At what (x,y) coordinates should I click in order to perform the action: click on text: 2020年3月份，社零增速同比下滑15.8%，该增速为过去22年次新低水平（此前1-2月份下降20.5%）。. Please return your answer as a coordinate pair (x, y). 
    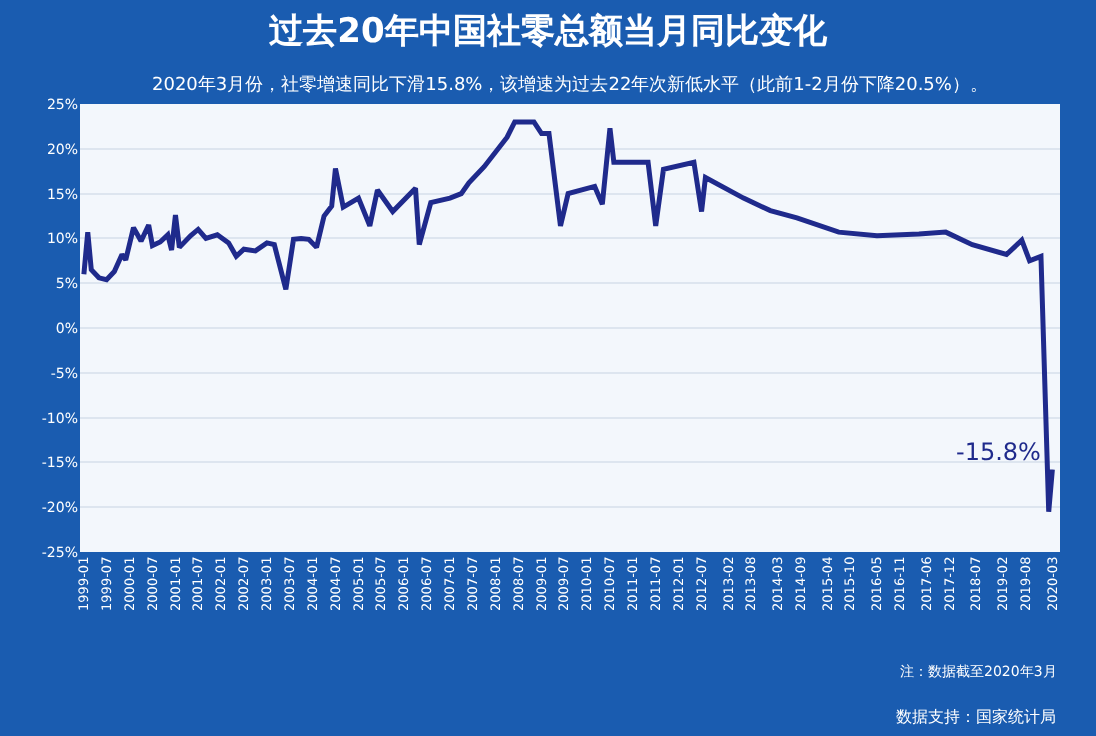
    Looking at the image, I should click on (570, 85).